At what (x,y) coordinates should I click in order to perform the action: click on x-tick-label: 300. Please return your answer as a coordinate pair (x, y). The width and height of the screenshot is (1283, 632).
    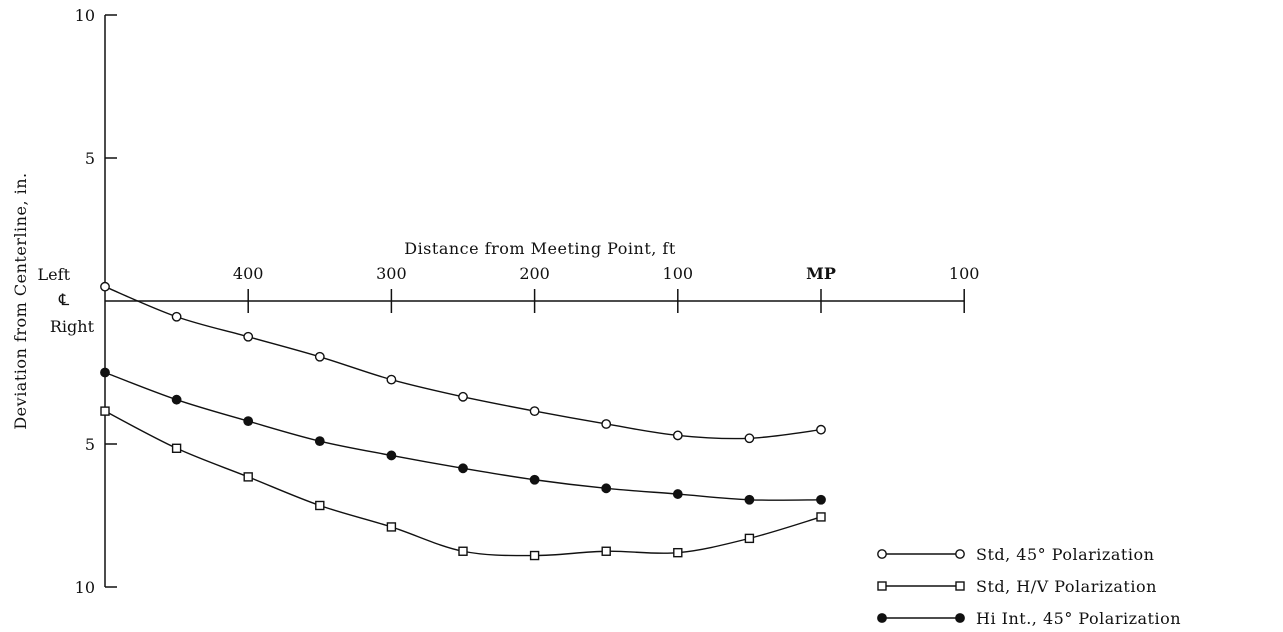
    Looking at the image, I should click on (391, 273).